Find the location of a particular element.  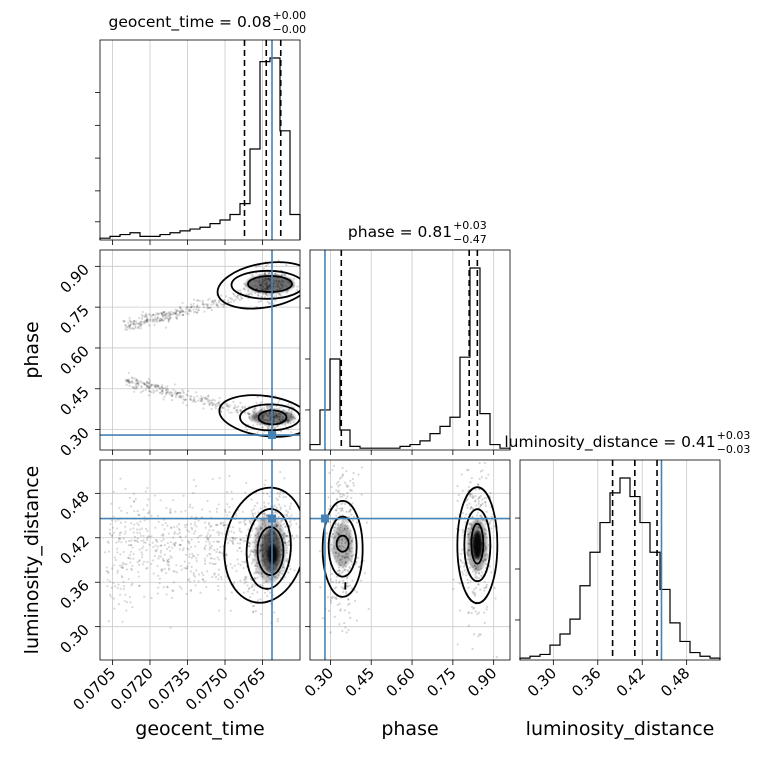

ytick-label-luminosity-distance: 0.42 is located at coordinates (74, 550).